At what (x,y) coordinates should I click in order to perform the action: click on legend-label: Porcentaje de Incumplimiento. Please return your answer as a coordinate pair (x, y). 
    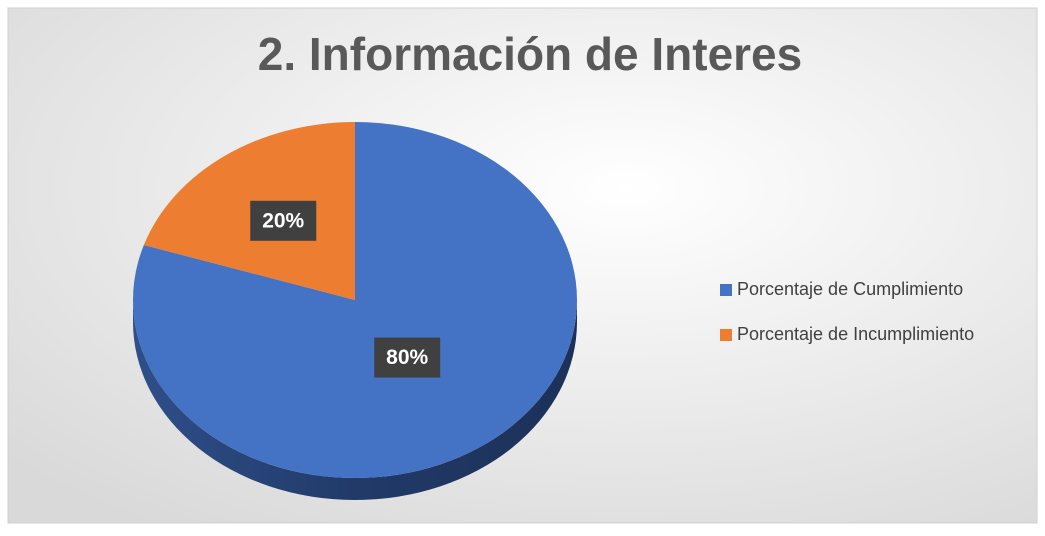
    Looking at the image, I should click on (855, 334).